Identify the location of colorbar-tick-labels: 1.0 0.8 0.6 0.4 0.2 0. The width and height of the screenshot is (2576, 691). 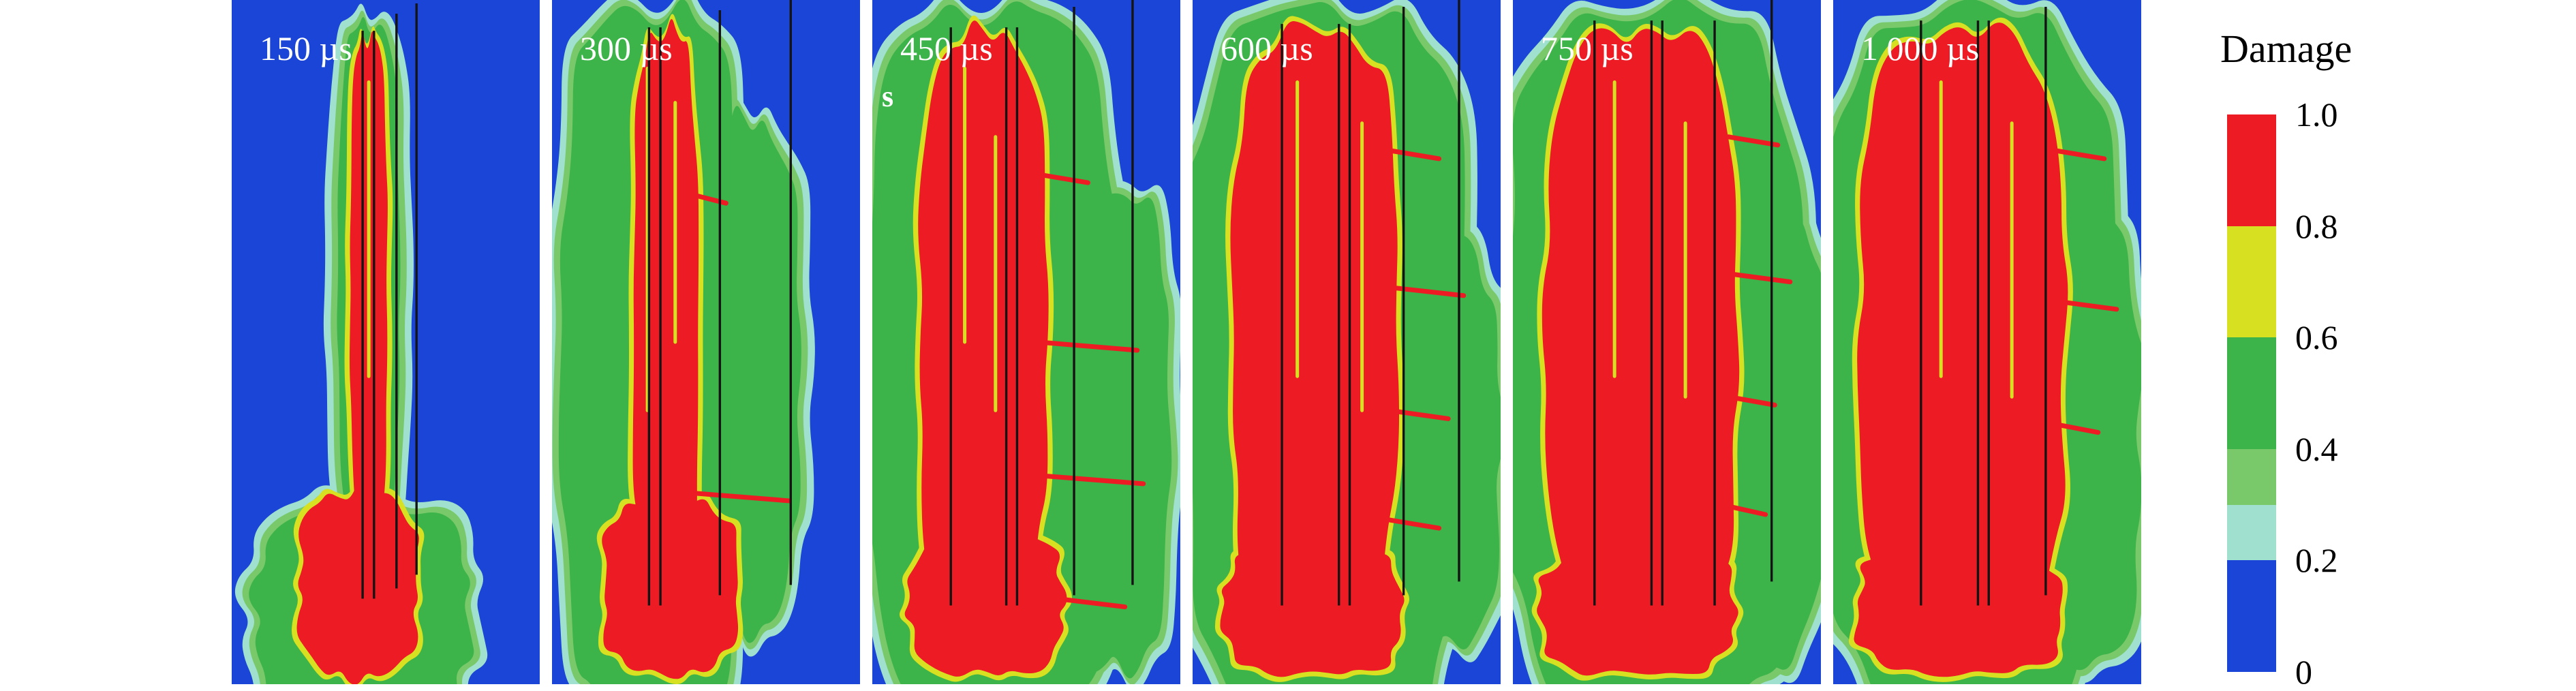
(2370, 393).